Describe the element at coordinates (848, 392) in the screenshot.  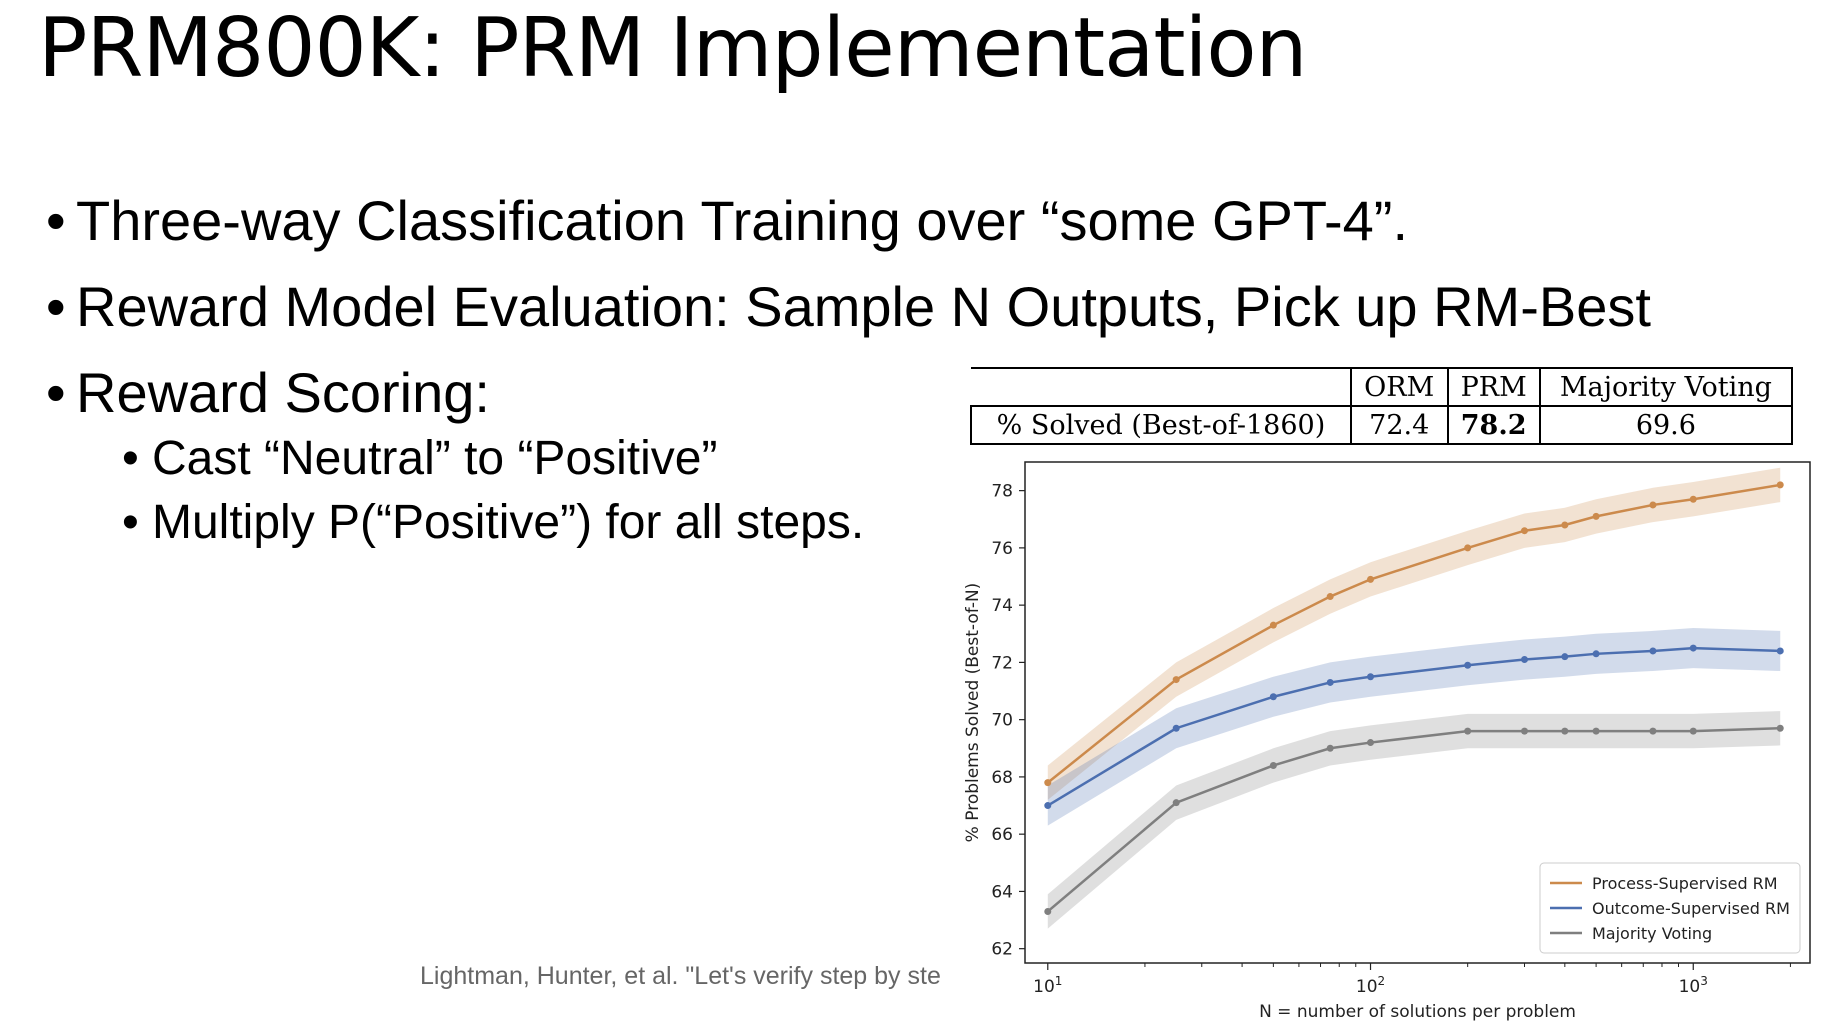
I see `bullet-item: • Reward Scoring:` at that location.